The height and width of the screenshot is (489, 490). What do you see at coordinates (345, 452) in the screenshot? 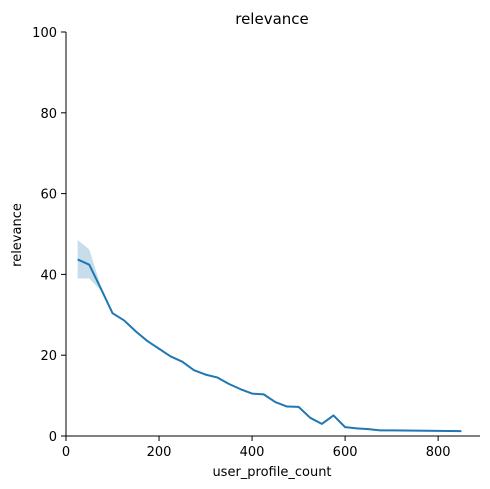
I see `x-tick-label: 600` at bounding box center [345, 452].